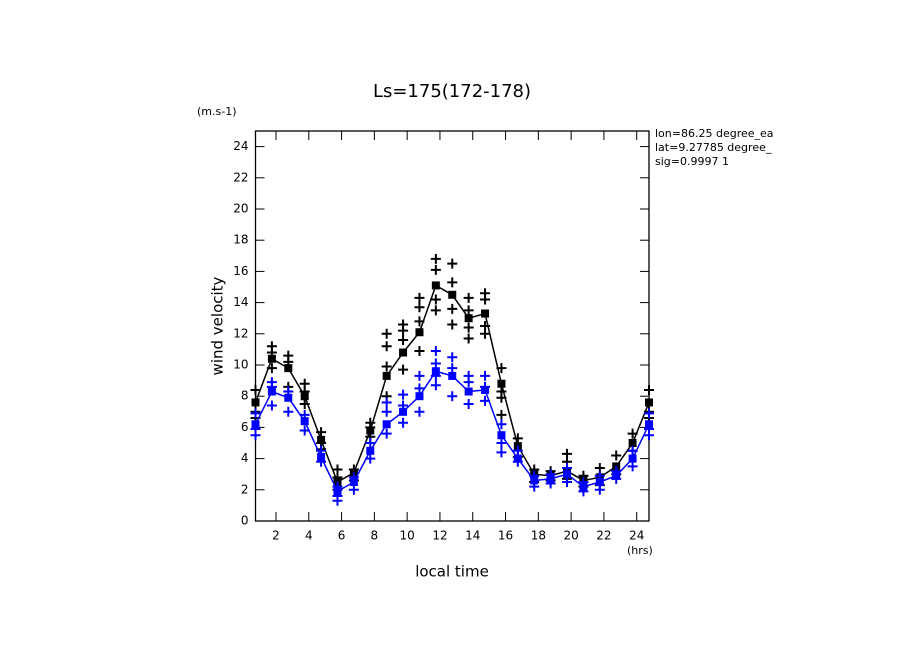 This screenshot has height=654, width=904. I want to click on info-text: lat=9.27785 degree_, so click(713, 147).